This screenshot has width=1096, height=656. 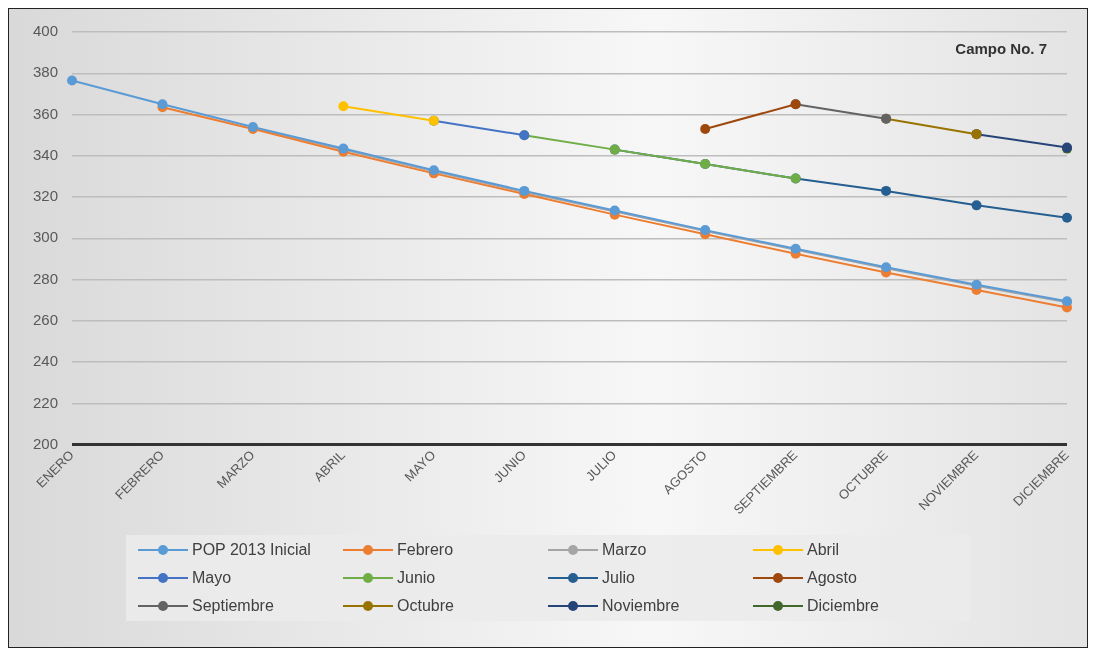 What do you see at coordinates (46, 196) in the screenshot?
I see `y-tick-label: 320` at bounding box center [46, 196].